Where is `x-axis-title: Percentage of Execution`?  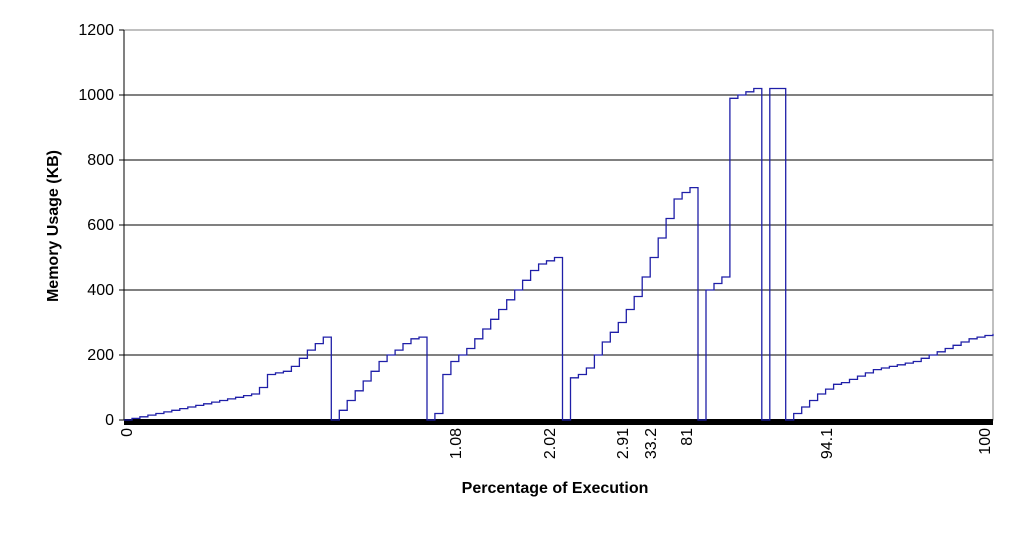
x-axis-title: Percentage of Execution is located at coordinates (555, 488).